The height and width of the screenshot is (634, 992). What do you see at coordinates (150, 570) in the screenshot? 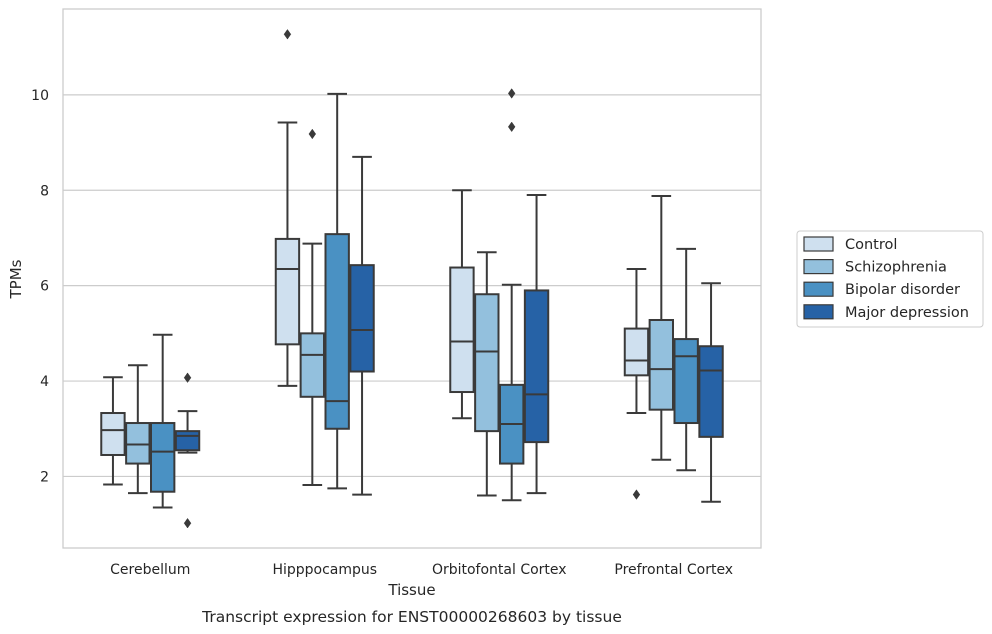
I see `x-tick-label: Cerebellum` at bounding box center [150, 570].